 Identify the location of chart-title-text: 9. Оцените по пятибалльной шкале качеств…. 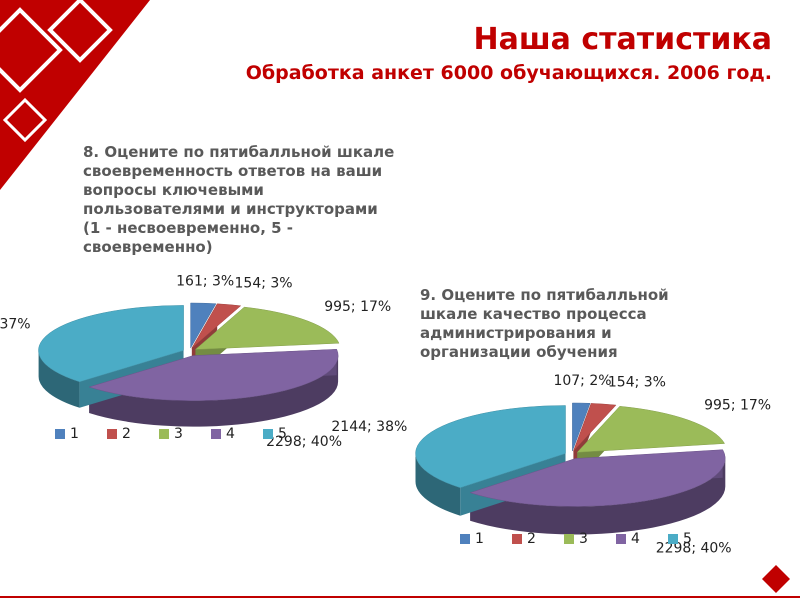
(544, 323).